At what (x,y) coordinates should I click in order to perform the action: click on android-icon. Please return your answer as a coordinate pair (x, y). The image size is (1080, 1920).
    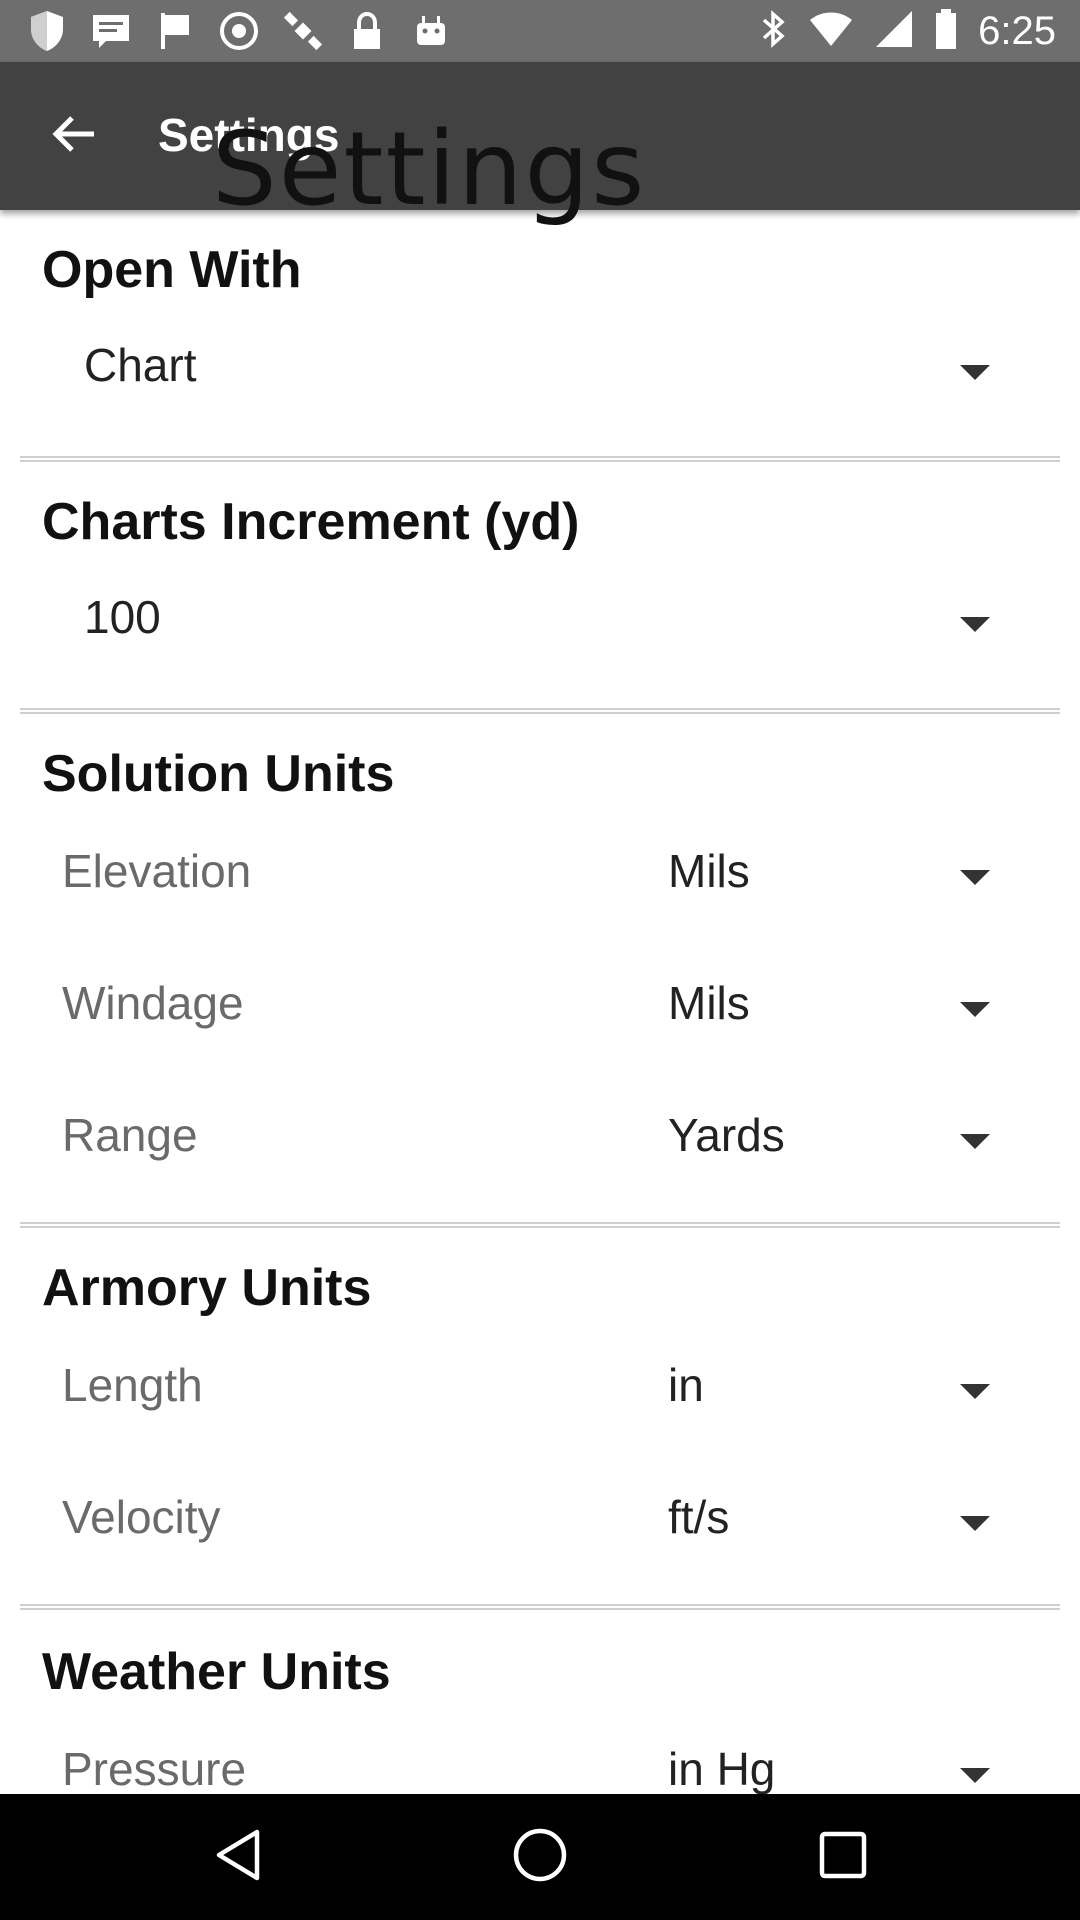
    Looking at the image, I should click on (431, 31).